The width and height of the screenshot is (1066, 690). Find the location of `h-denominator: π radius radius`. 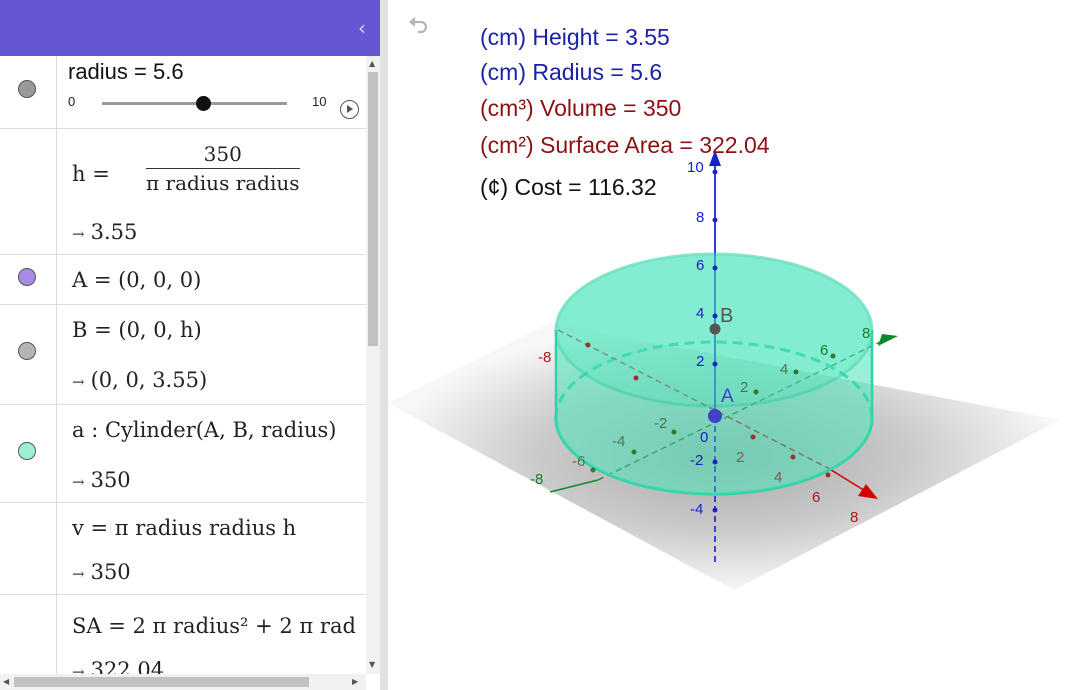

h-denominator: π radius radius is located at coordinates (223, 183).